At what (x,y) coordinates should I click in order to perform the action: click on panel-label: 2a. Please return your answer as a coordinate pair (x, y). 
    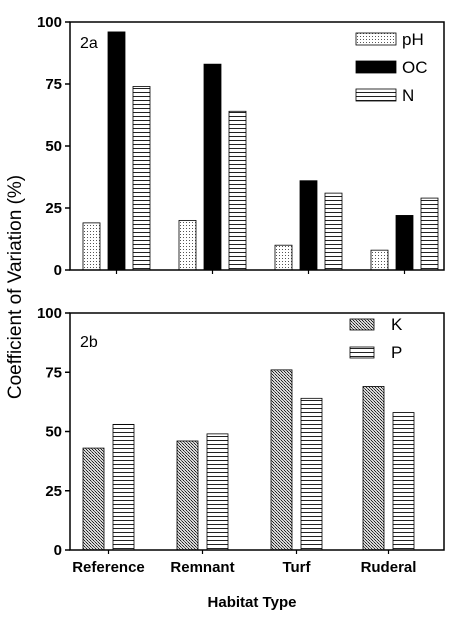
    Looking at the image, I should click on (89, 43).